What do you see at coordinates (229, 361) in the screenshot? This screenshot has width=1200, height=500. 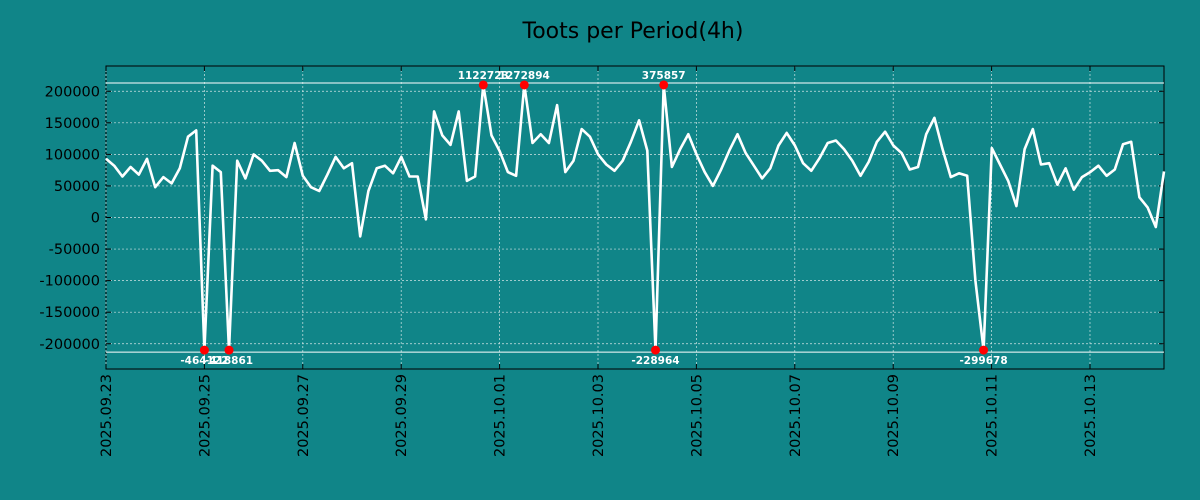 I see `outlier-label: -418861` at bounding box center [229, 361].